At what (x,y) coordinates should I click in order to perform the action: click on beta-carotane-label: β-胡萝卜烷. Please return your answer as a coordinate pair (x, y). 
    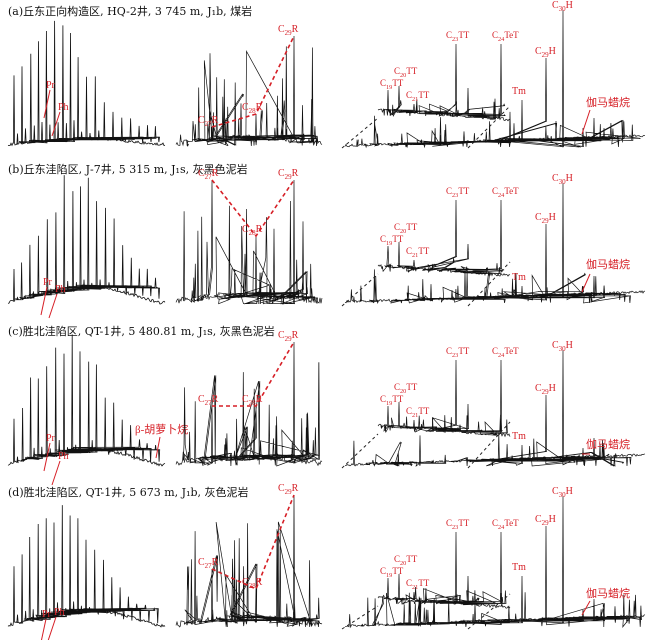
    Looking at the image, I should click on (161, 429).